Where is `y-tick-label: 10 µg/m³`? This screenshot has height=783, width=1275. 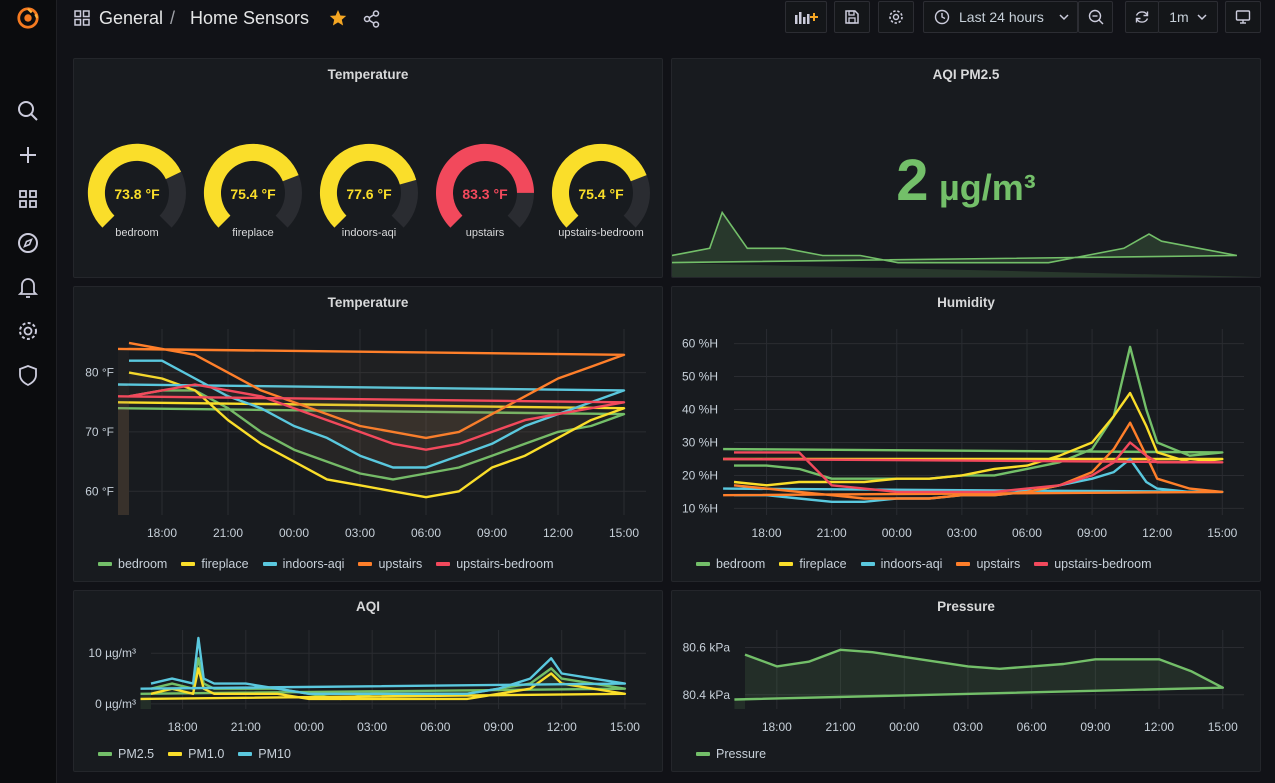
y-tick-label: 10 µg/m³ is located at coordinates (112, 653).